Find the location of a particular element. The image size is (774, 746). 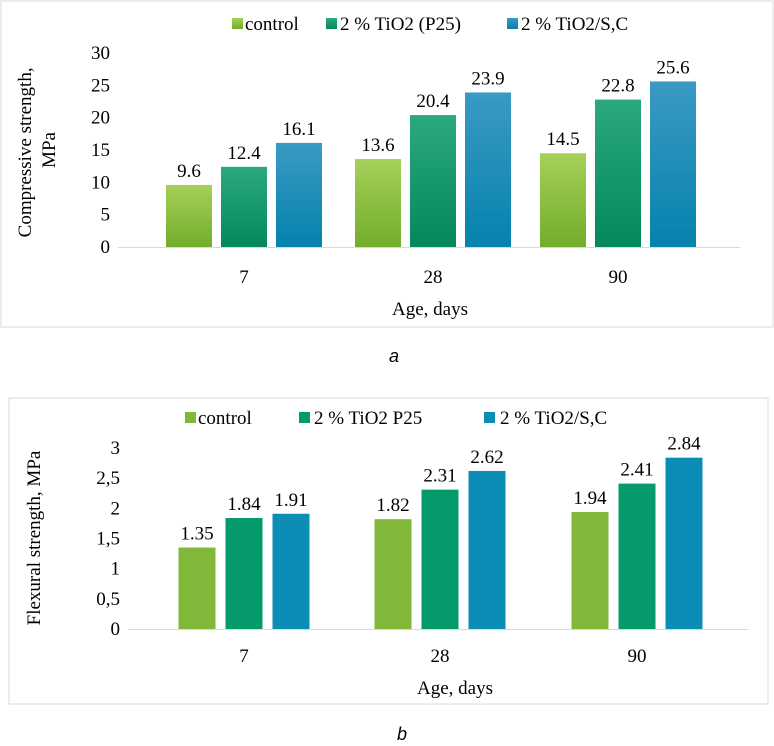

chart-b-data-labels: 1.35 1.84 1.91 1.82 2.31 2.62 1.94 2.41 2.84 is located at coordinates (440, 489).